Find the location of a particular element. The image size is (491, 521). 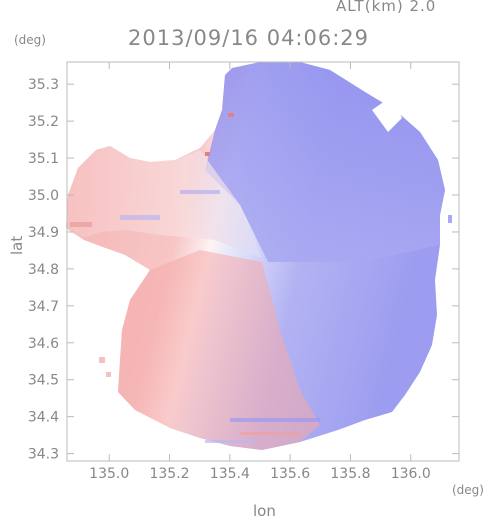

x-tick-label: 135.0 is located at coordinates (109, 474).